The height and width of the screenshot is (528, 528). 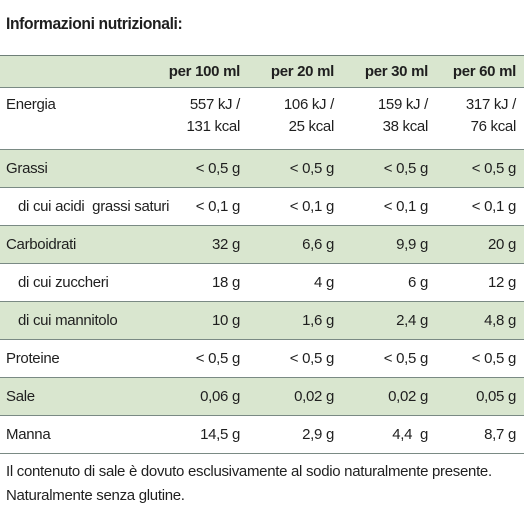 What do you see at coordinates (41, 244) in the screenshot?
I see `row-label: Carboidrati` at bounding box center [41, 244].